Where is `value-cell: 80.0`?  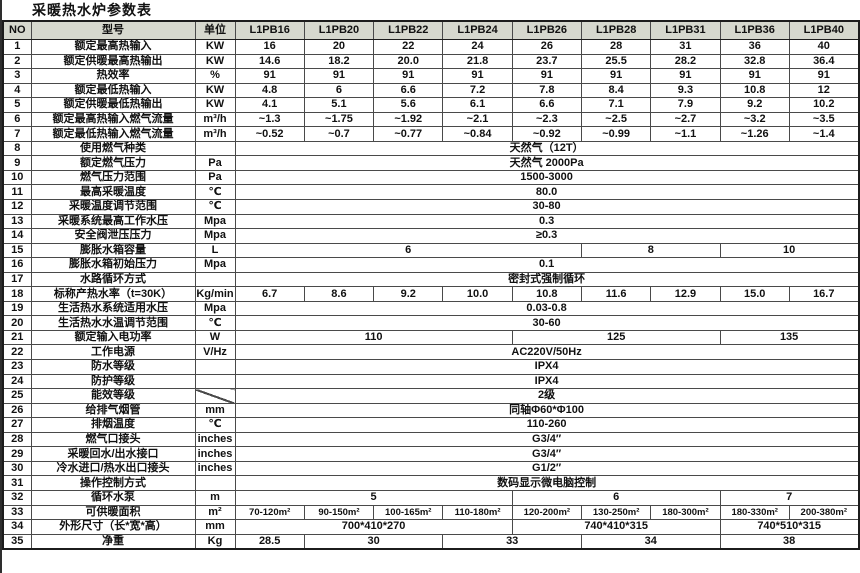
value-cell: 80.0 is located at coordinates (547, 192).